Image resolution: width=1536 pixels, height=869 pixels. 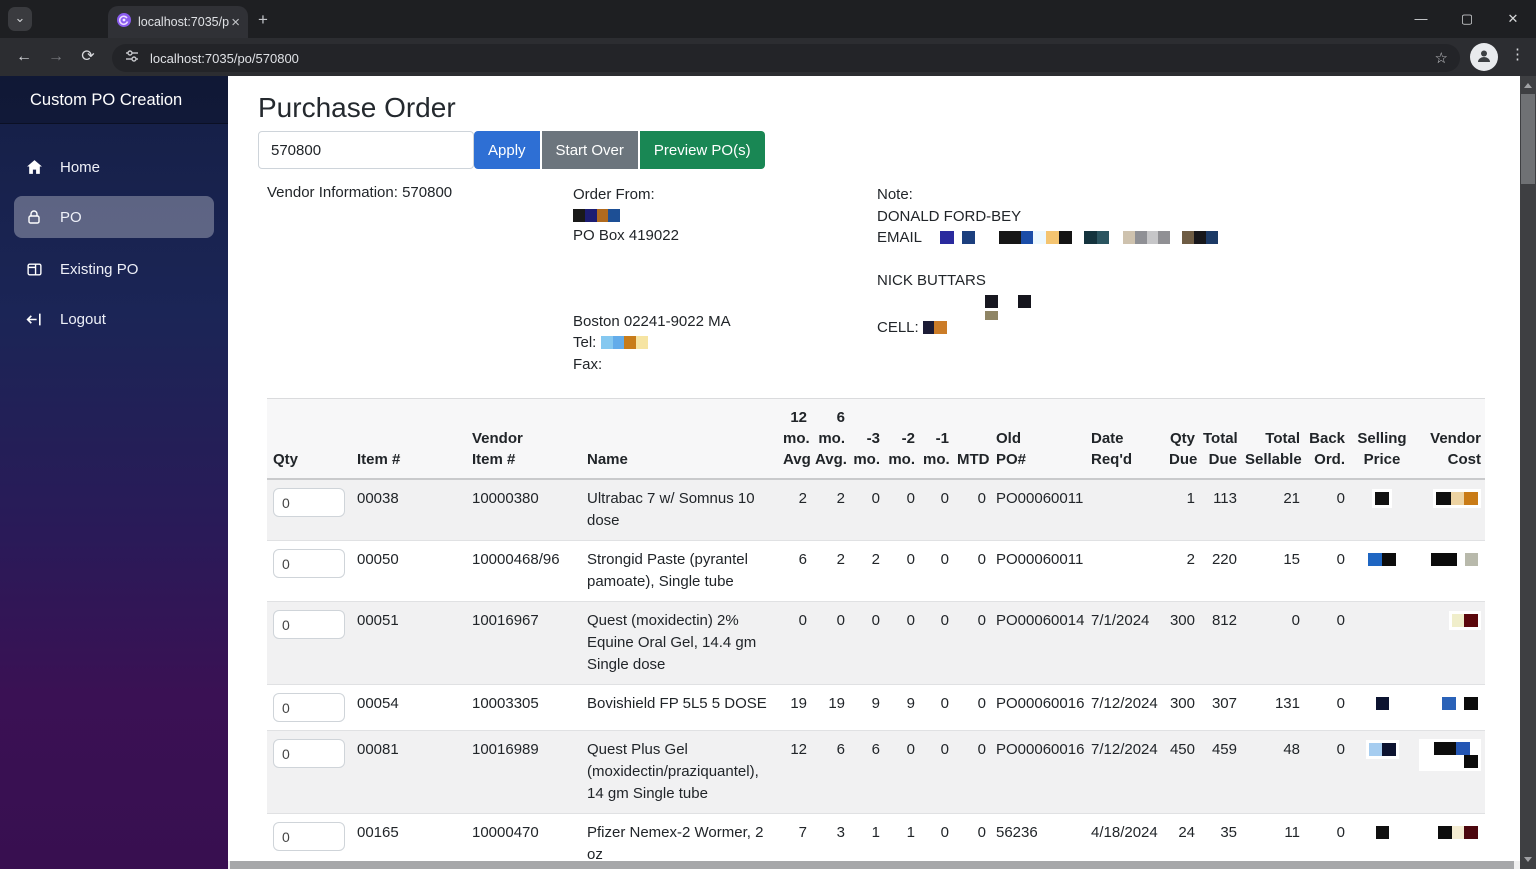 What do you see at coordinates (523, 510) in the screenshot?
I see `cell-vendor_item: 10000380` at bounding box center [523, 510].